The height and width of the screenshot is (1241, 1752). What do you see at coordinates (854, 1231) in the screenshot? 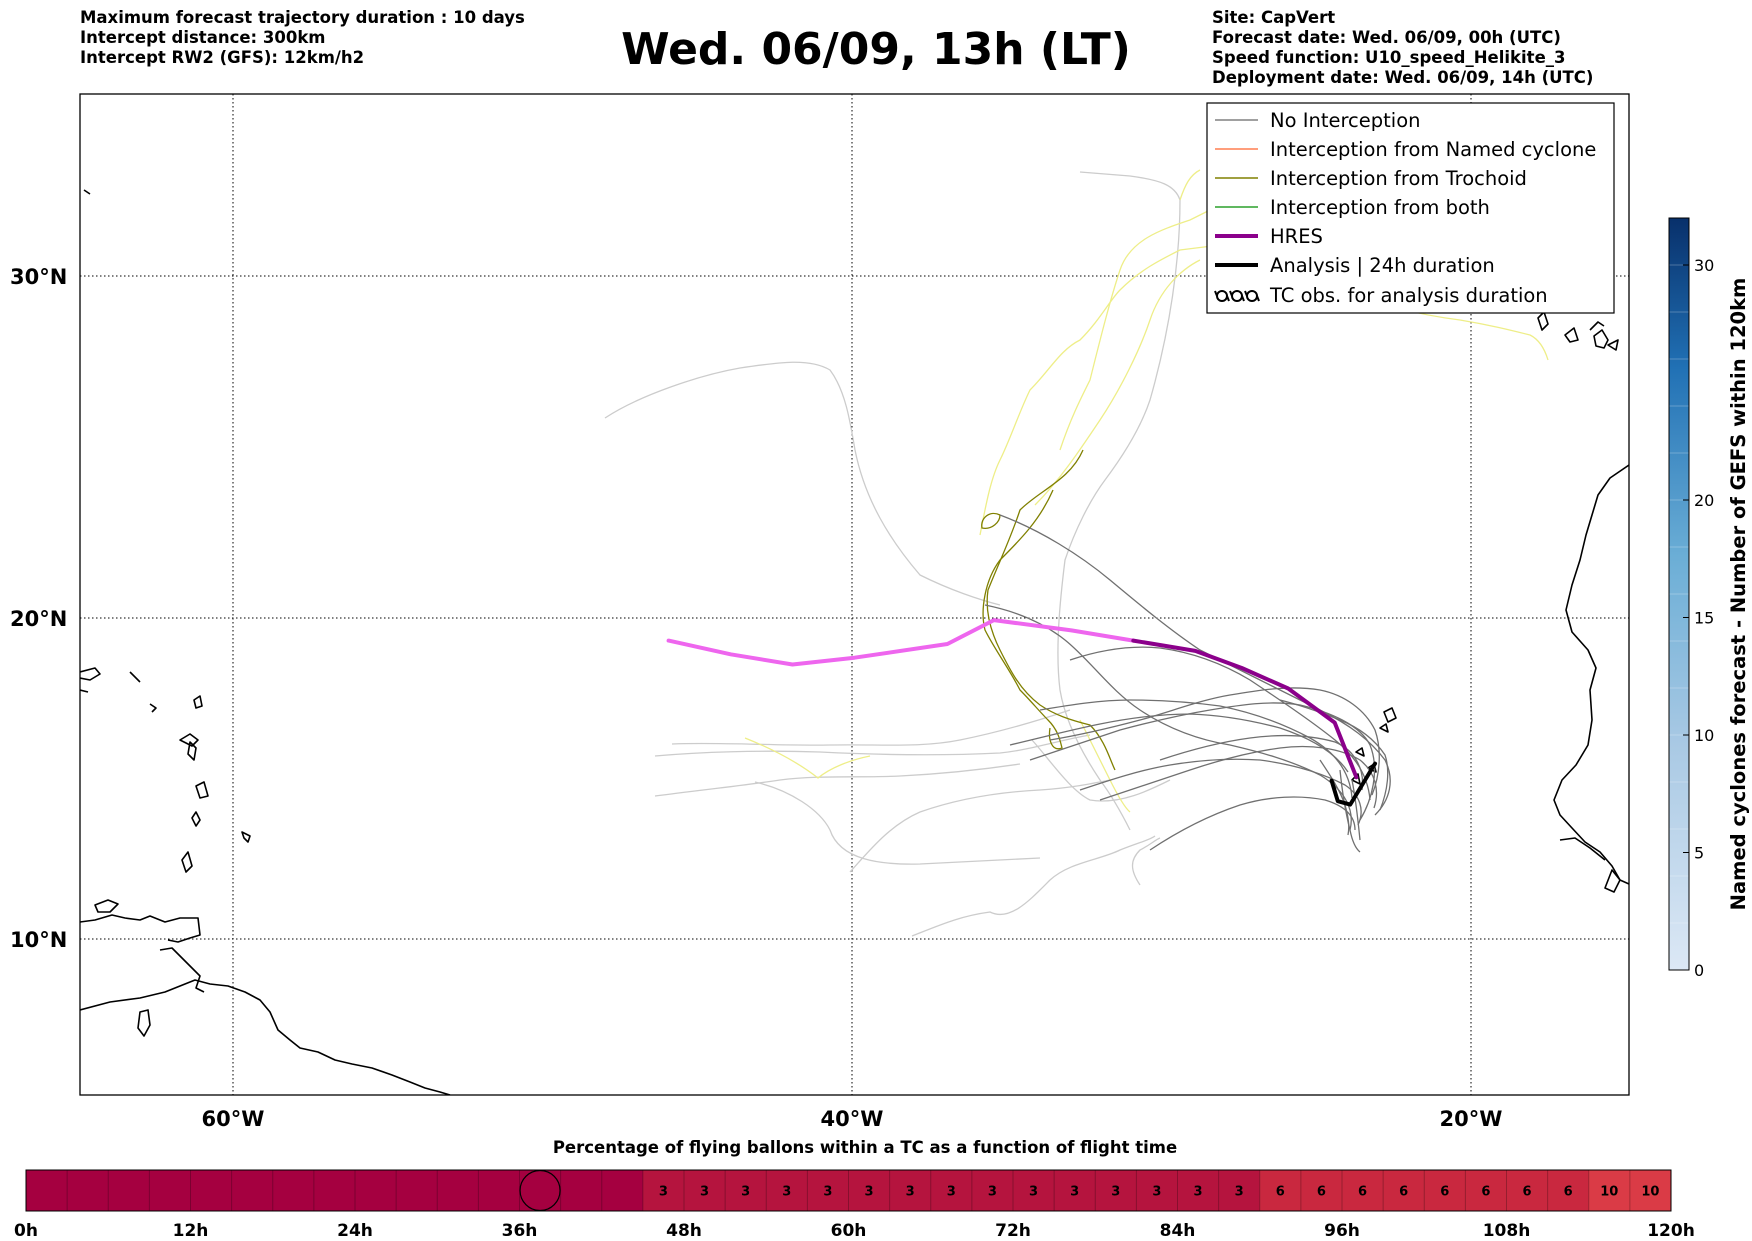
I see `progress-strip-ticks: 0h 12h 24h 36h 48h 60h 72h 84h 96h 108h 120h` at bounding box center [854, 1231].